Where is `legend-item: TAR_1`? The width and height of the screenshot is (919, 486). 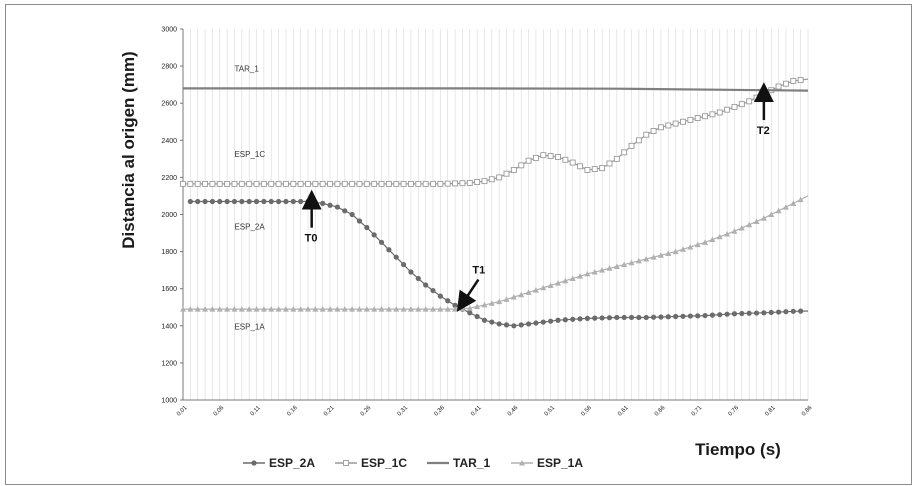 legend-item: TAR_1 is located at coordinates (458, 463).